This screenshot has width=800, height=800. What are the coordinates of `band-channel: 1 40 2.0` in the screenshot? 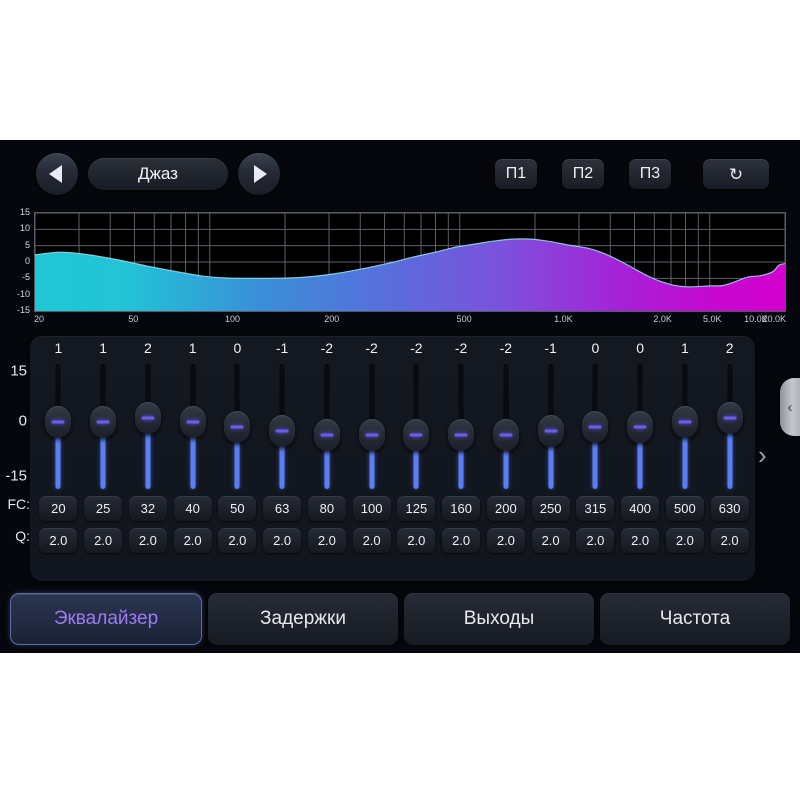 It's located at (192, 460).